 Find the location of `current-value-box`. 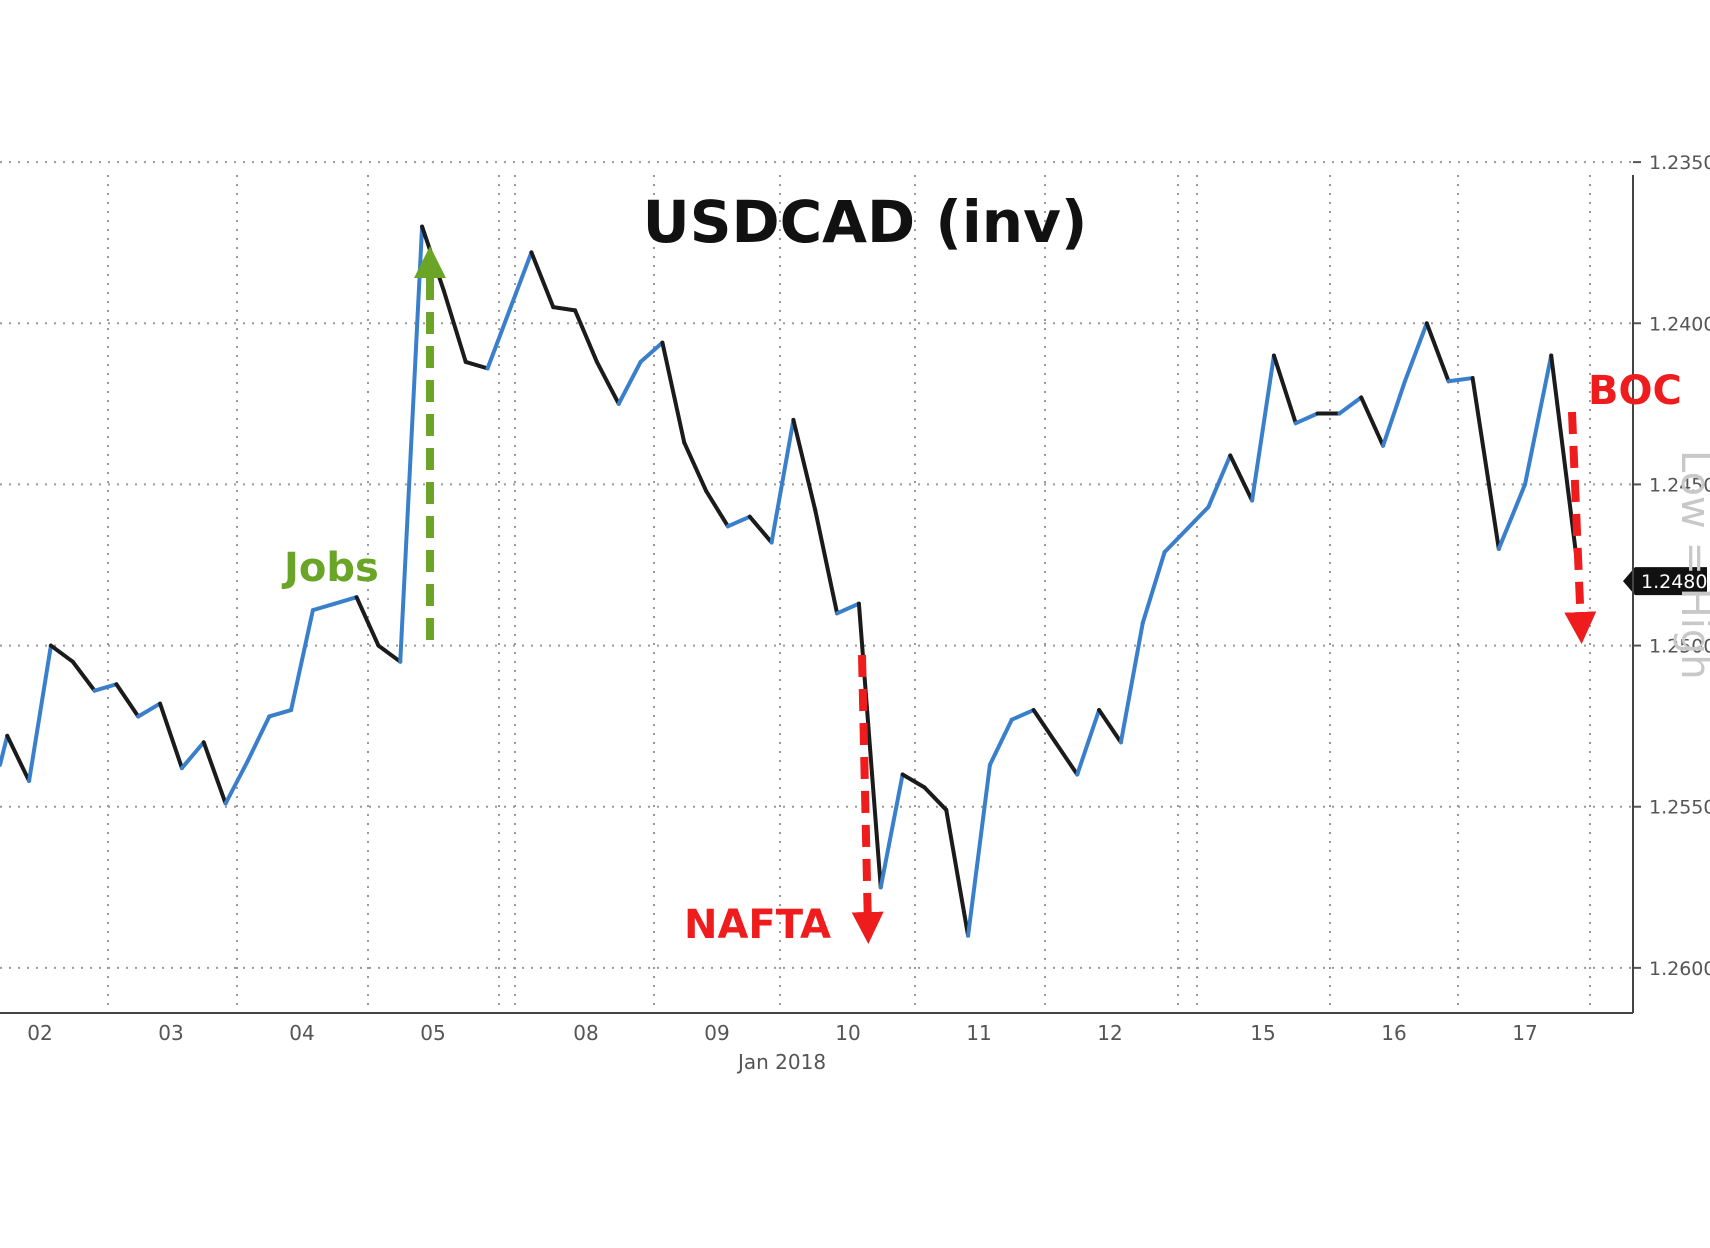

current-value-box is located at coordinates (1665, 581).